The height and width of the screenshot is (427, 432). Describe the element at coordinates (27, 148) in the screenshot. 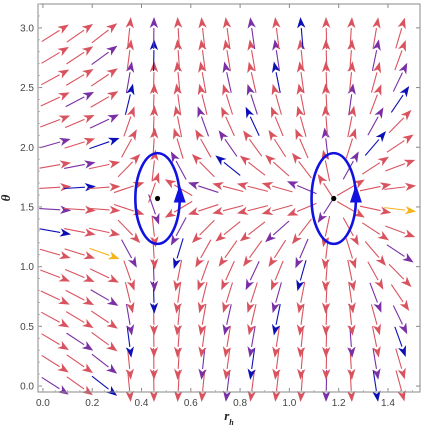

I see `y-tick-label: 2.0` at that location.